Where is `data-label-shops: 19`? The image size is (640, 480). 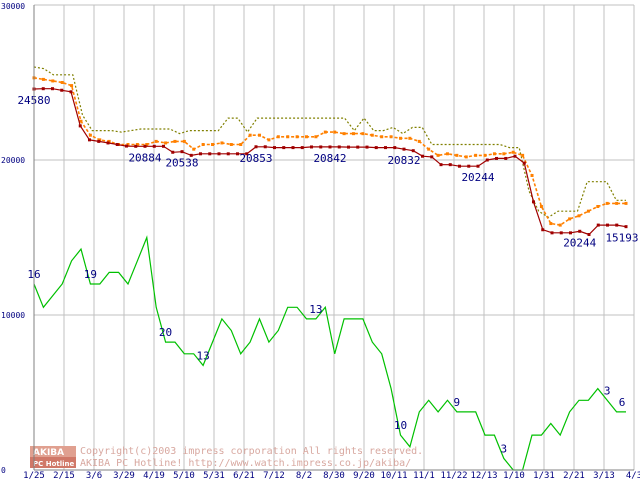 data-label-shops: 19 is located at coordinates (90, 274).